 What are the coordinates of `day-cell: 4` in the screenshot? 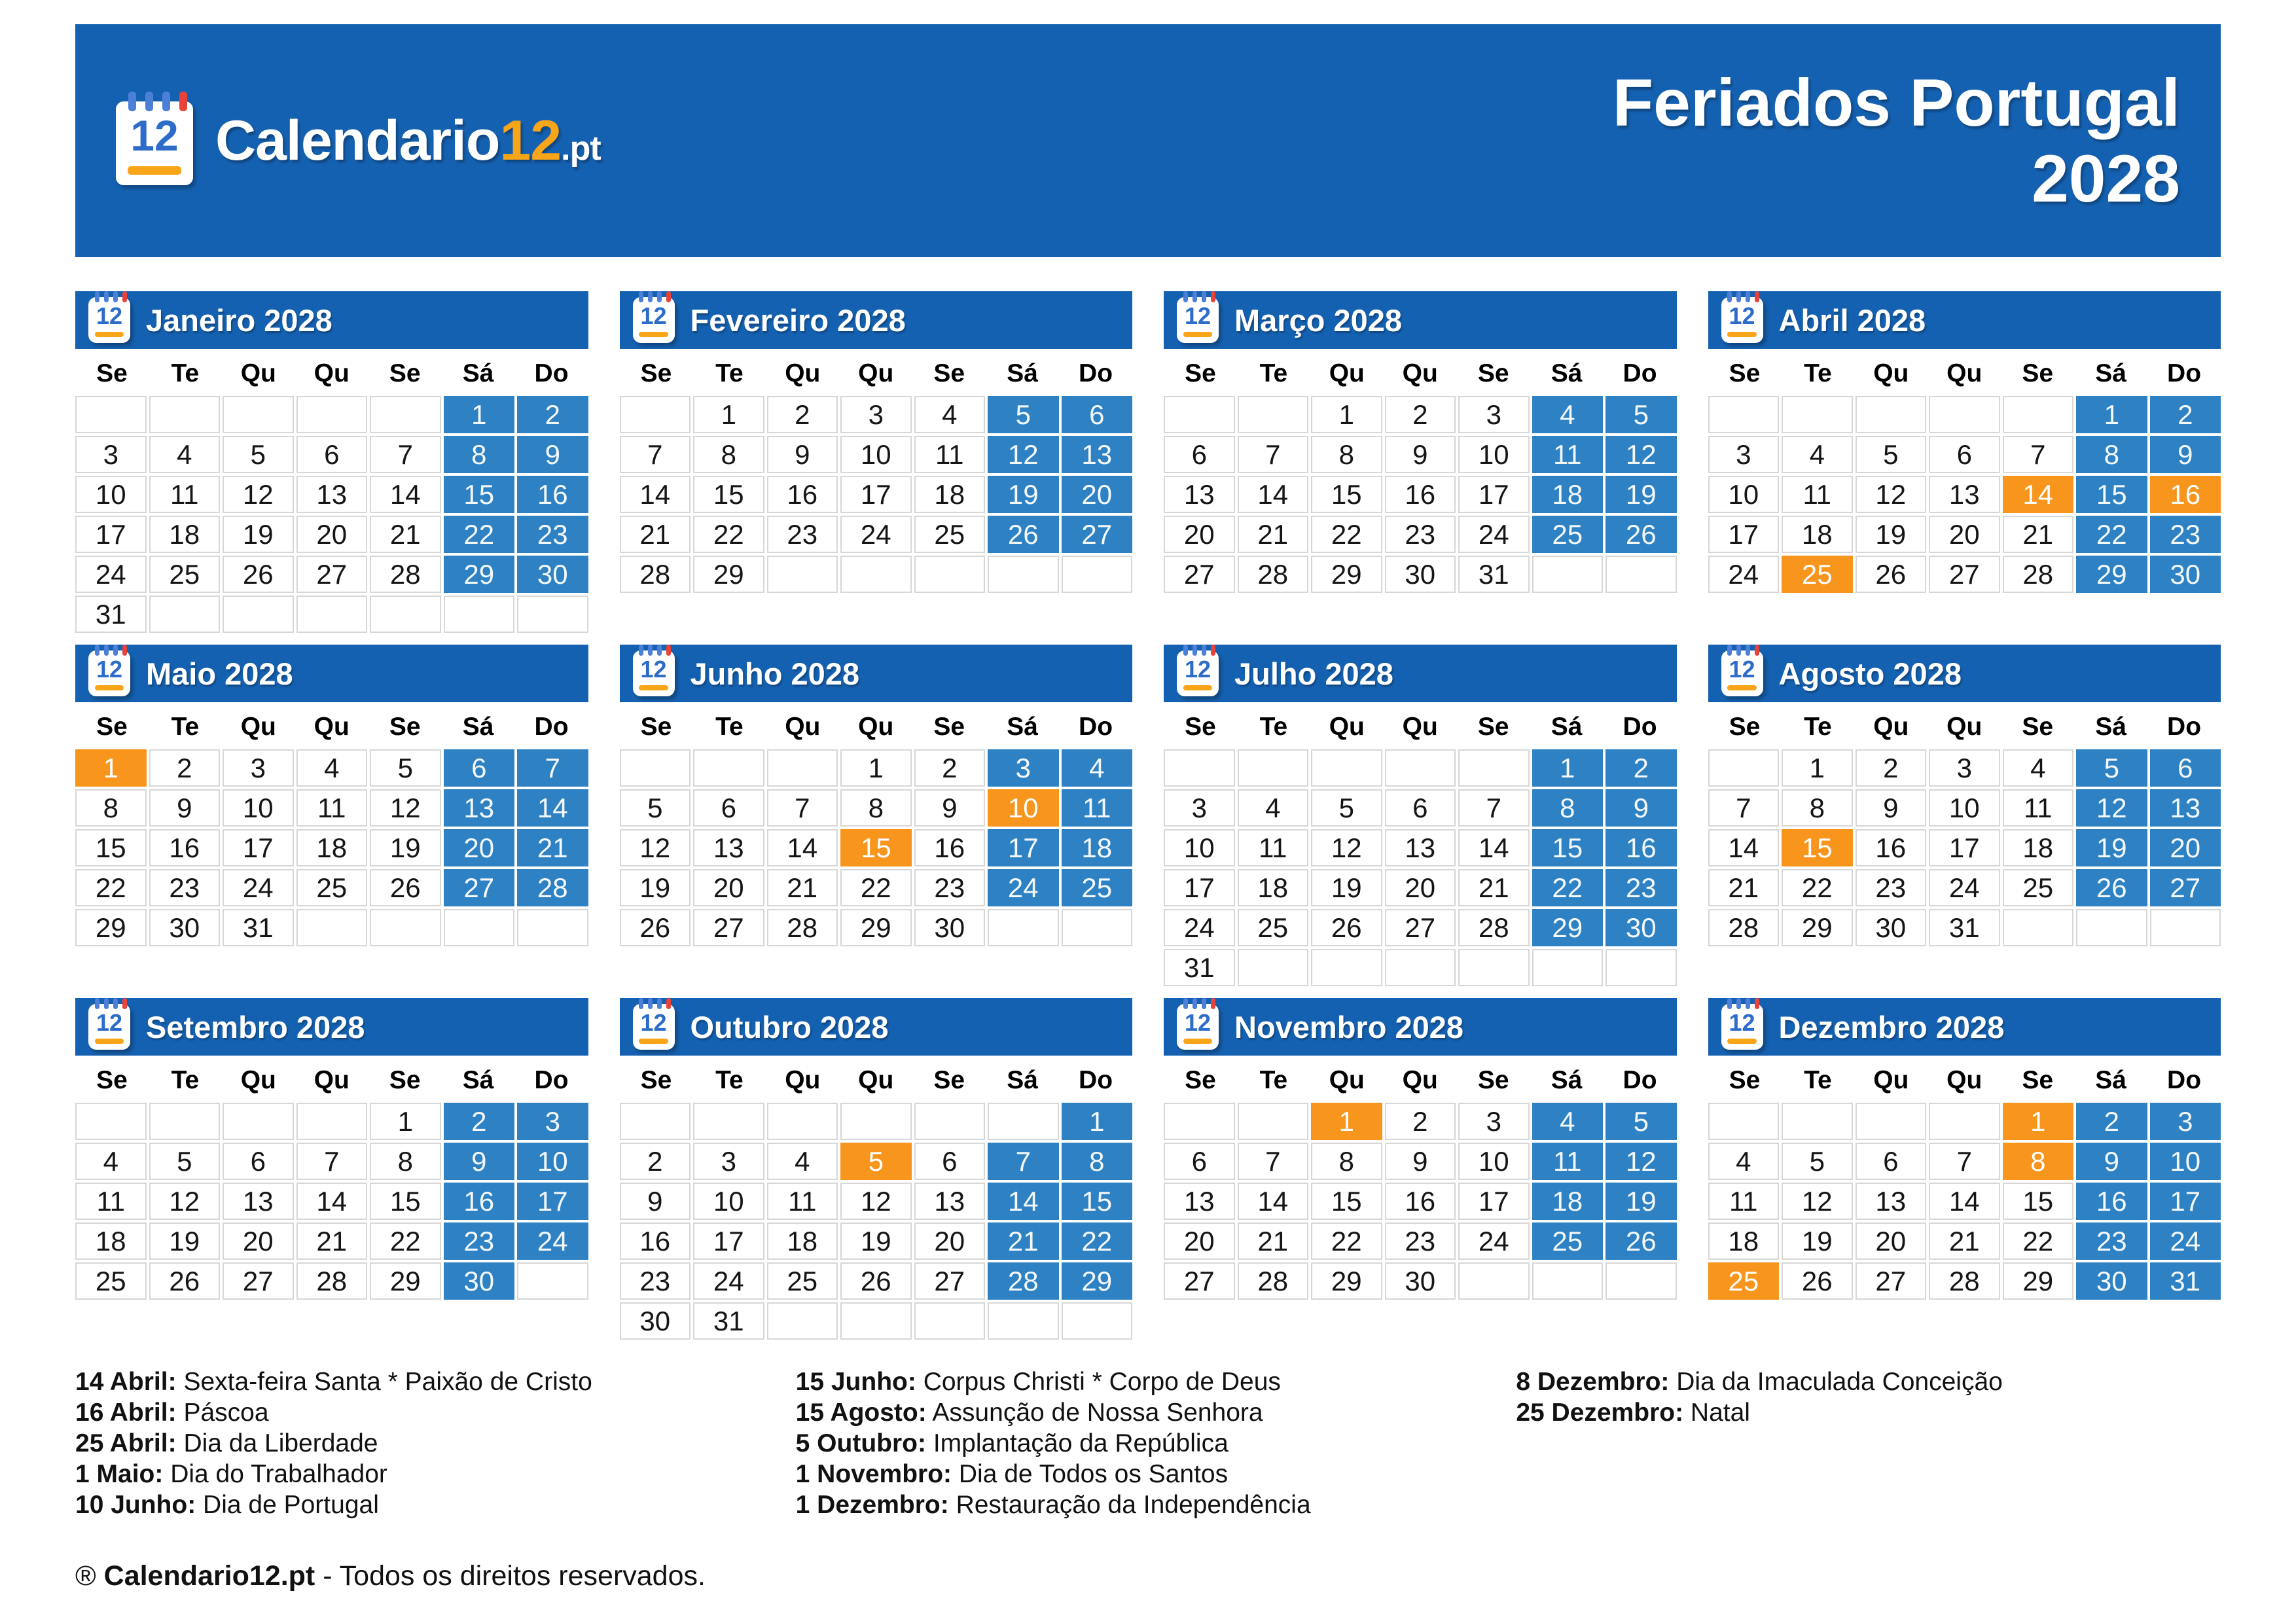 It's located at (1272, 808).